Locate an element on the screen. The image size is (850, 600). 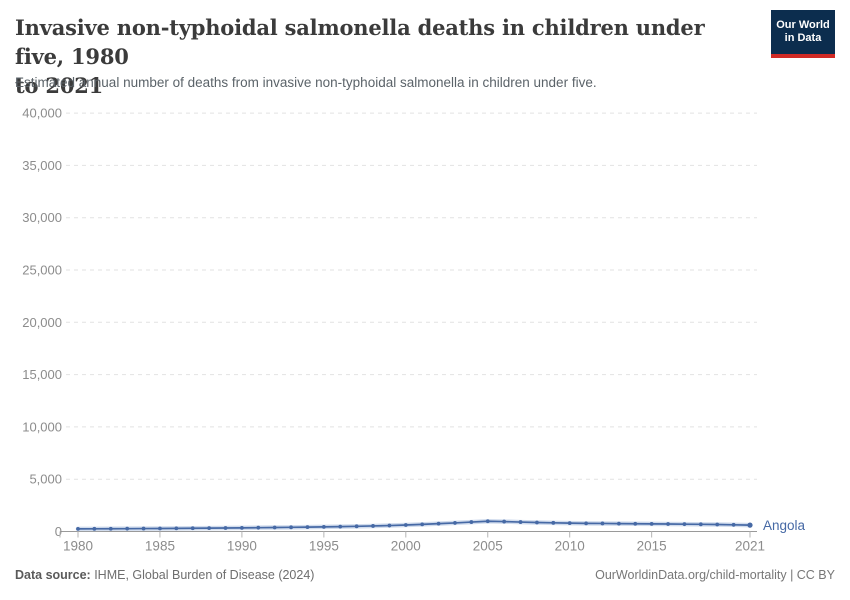
x-axis-ticks: 1980 1985 1990 1995 2000 2005 2010 2015 2021 is located at coordinates (412, 542).